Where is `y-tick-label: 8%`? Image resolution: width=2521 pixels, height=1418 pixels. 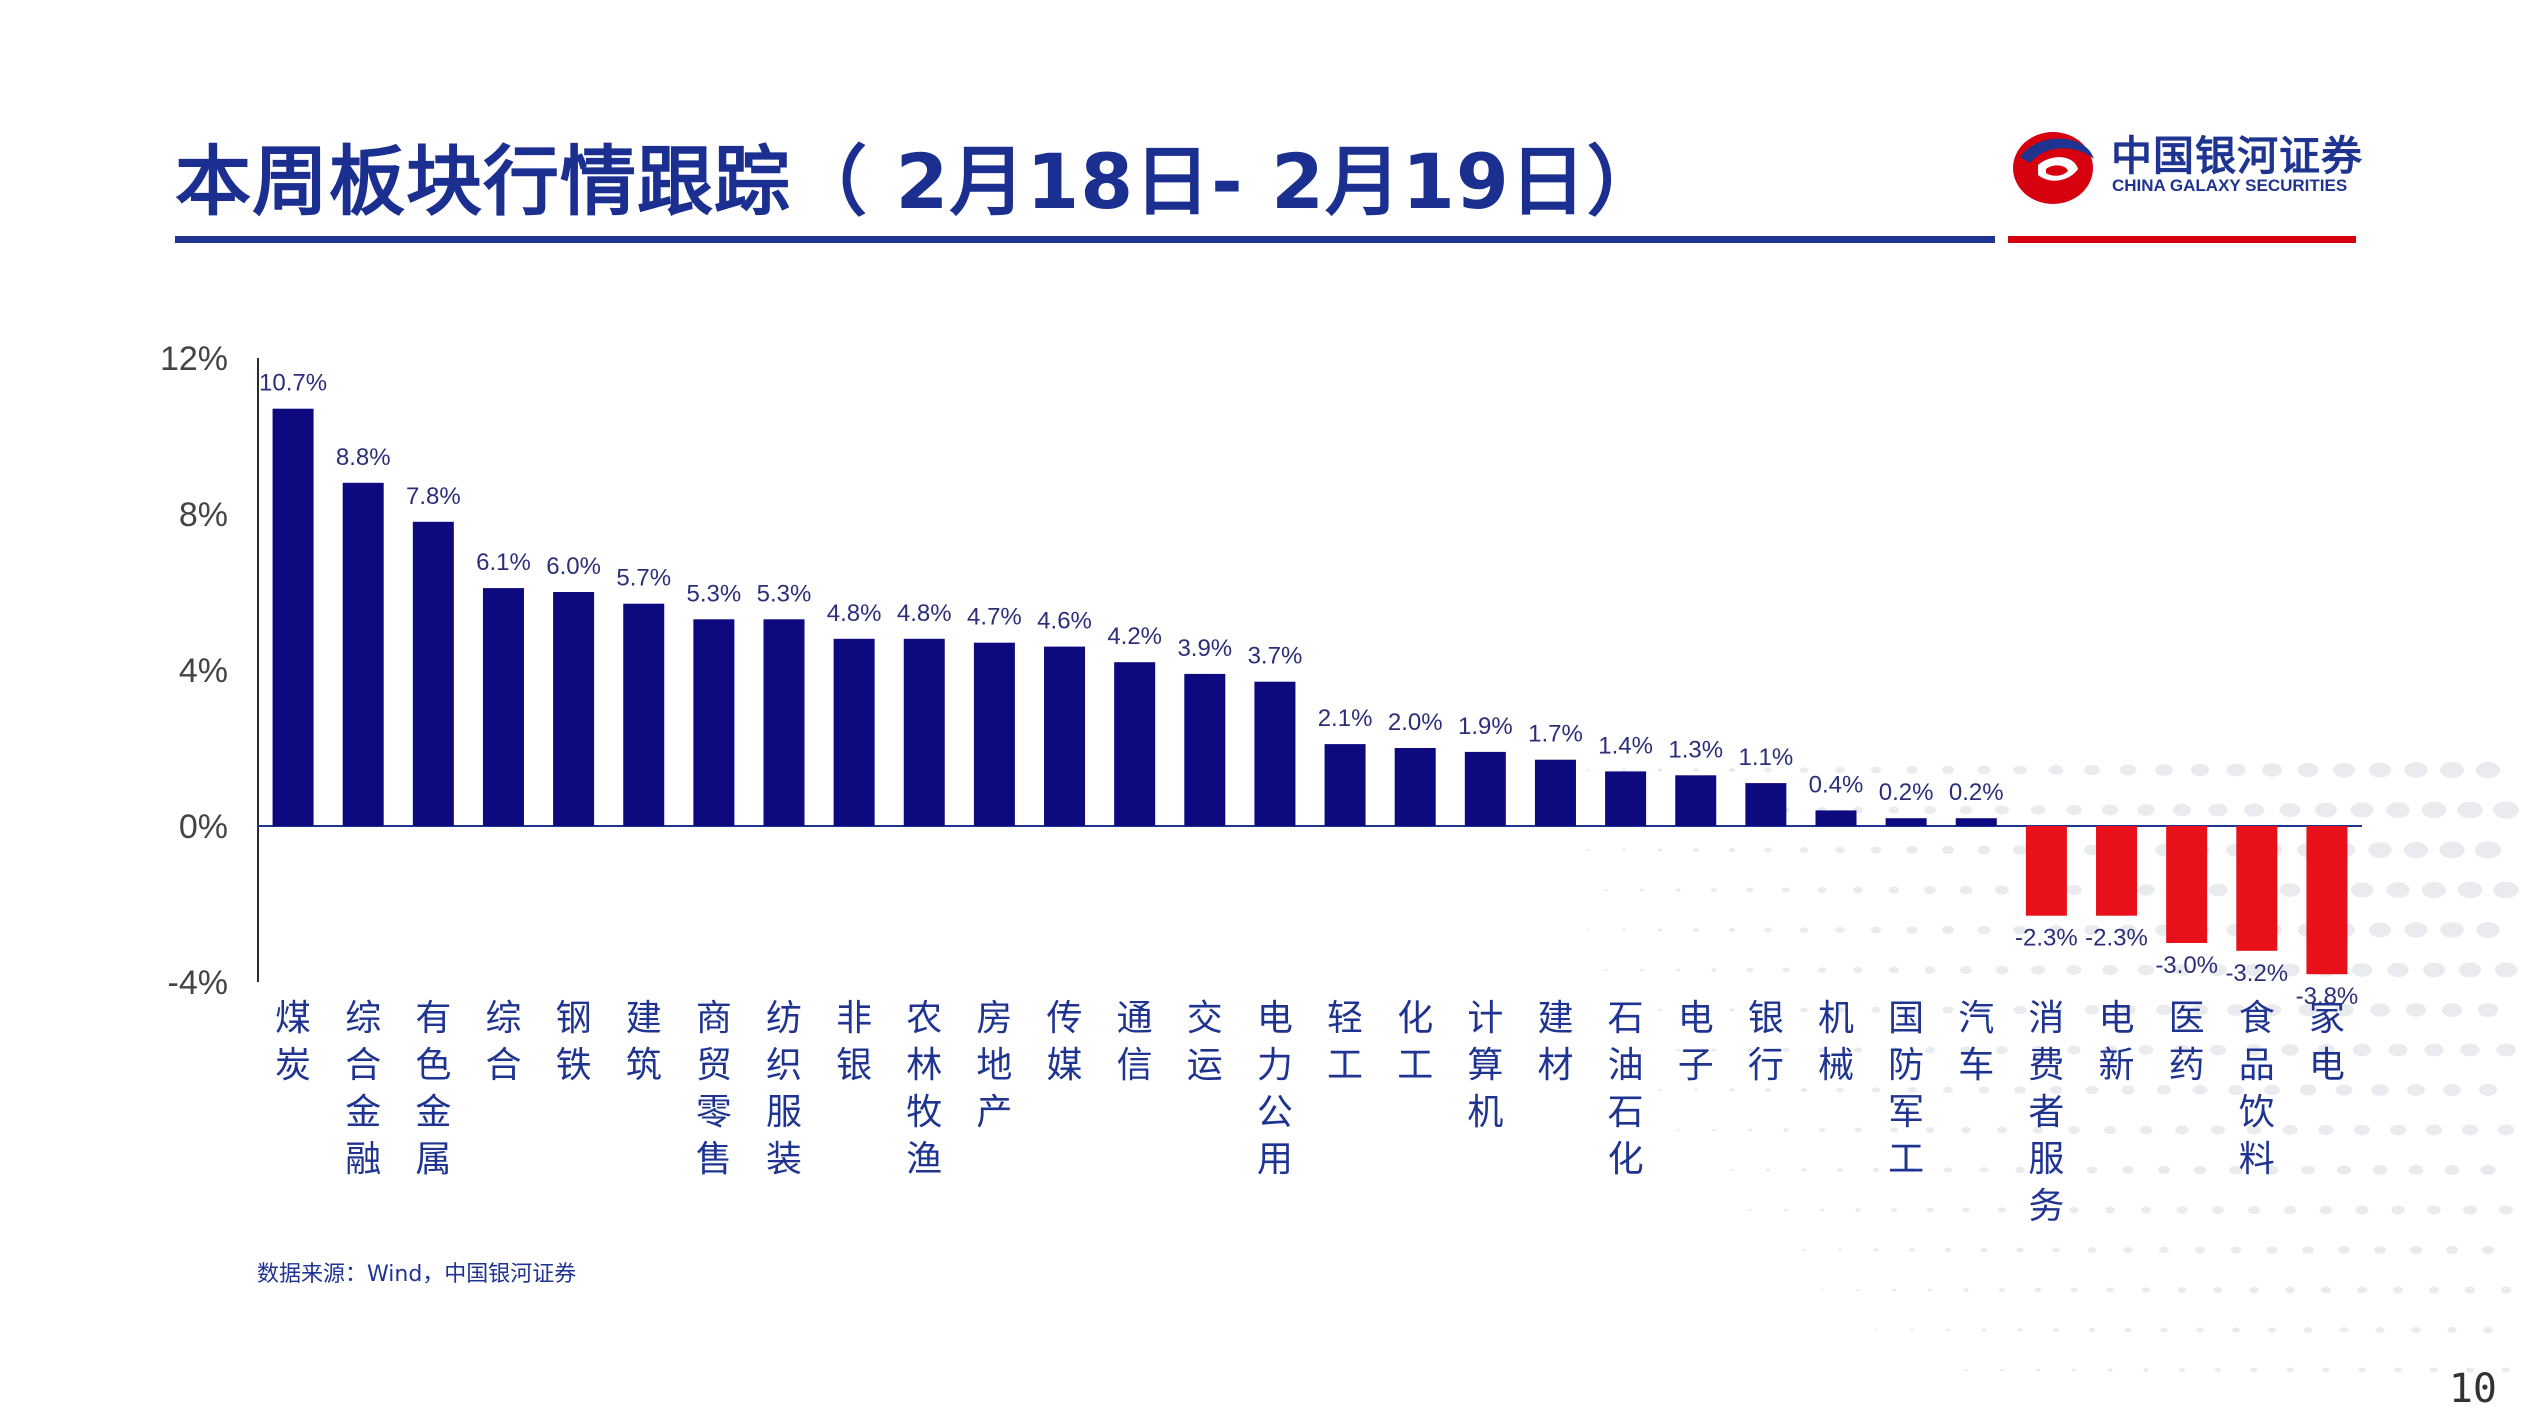 y-tick-label: 8% is located at coordinates (203, 515).